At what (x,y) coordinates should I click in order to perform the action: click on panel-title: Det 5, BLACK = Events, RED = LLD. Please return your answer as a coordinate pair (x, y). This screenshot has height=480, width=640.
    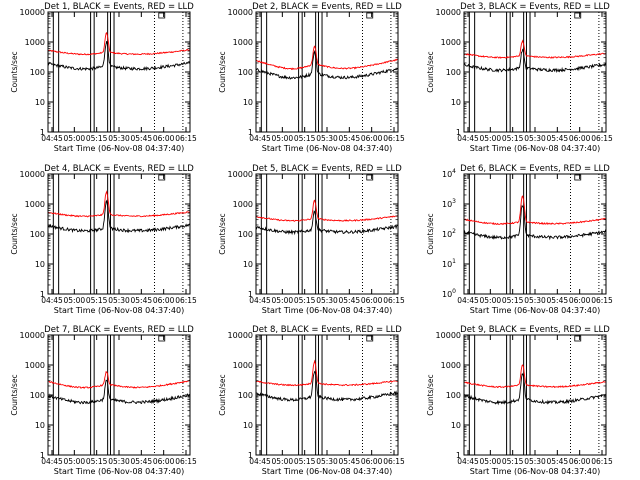
    Looking at the image, I should click on (327, 169).